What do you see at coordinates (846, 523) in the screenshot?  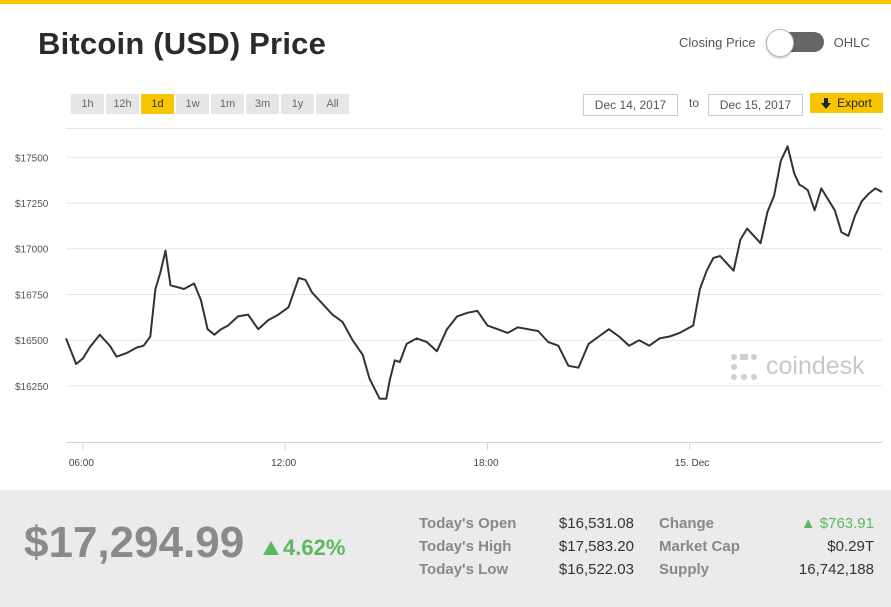 I see `stat-value: $763.91` at bounding box center [846, 523].